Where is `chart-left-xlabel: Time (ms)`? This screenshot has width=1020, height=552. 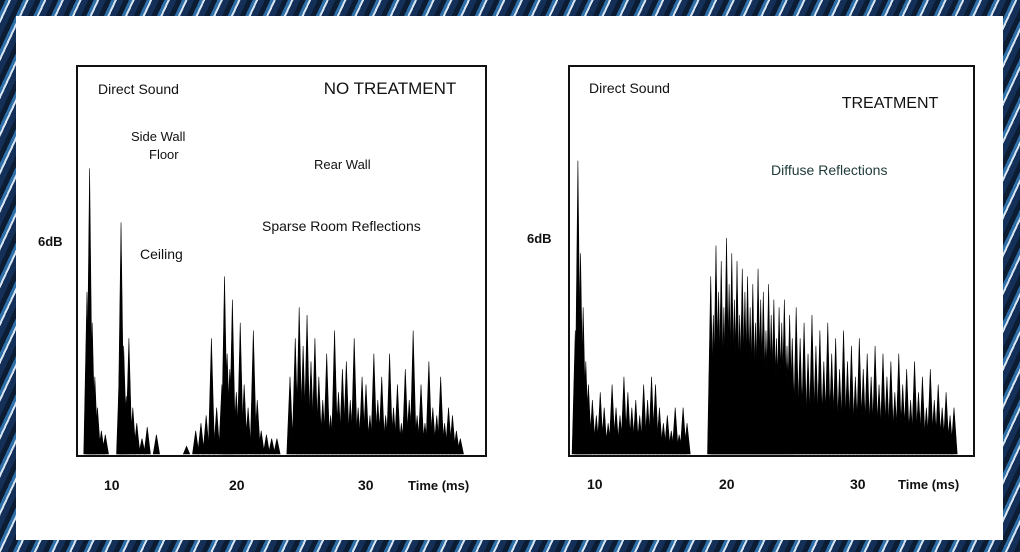
chart-left-xlabel: Time (ms) is located at coordinates (438, 485).